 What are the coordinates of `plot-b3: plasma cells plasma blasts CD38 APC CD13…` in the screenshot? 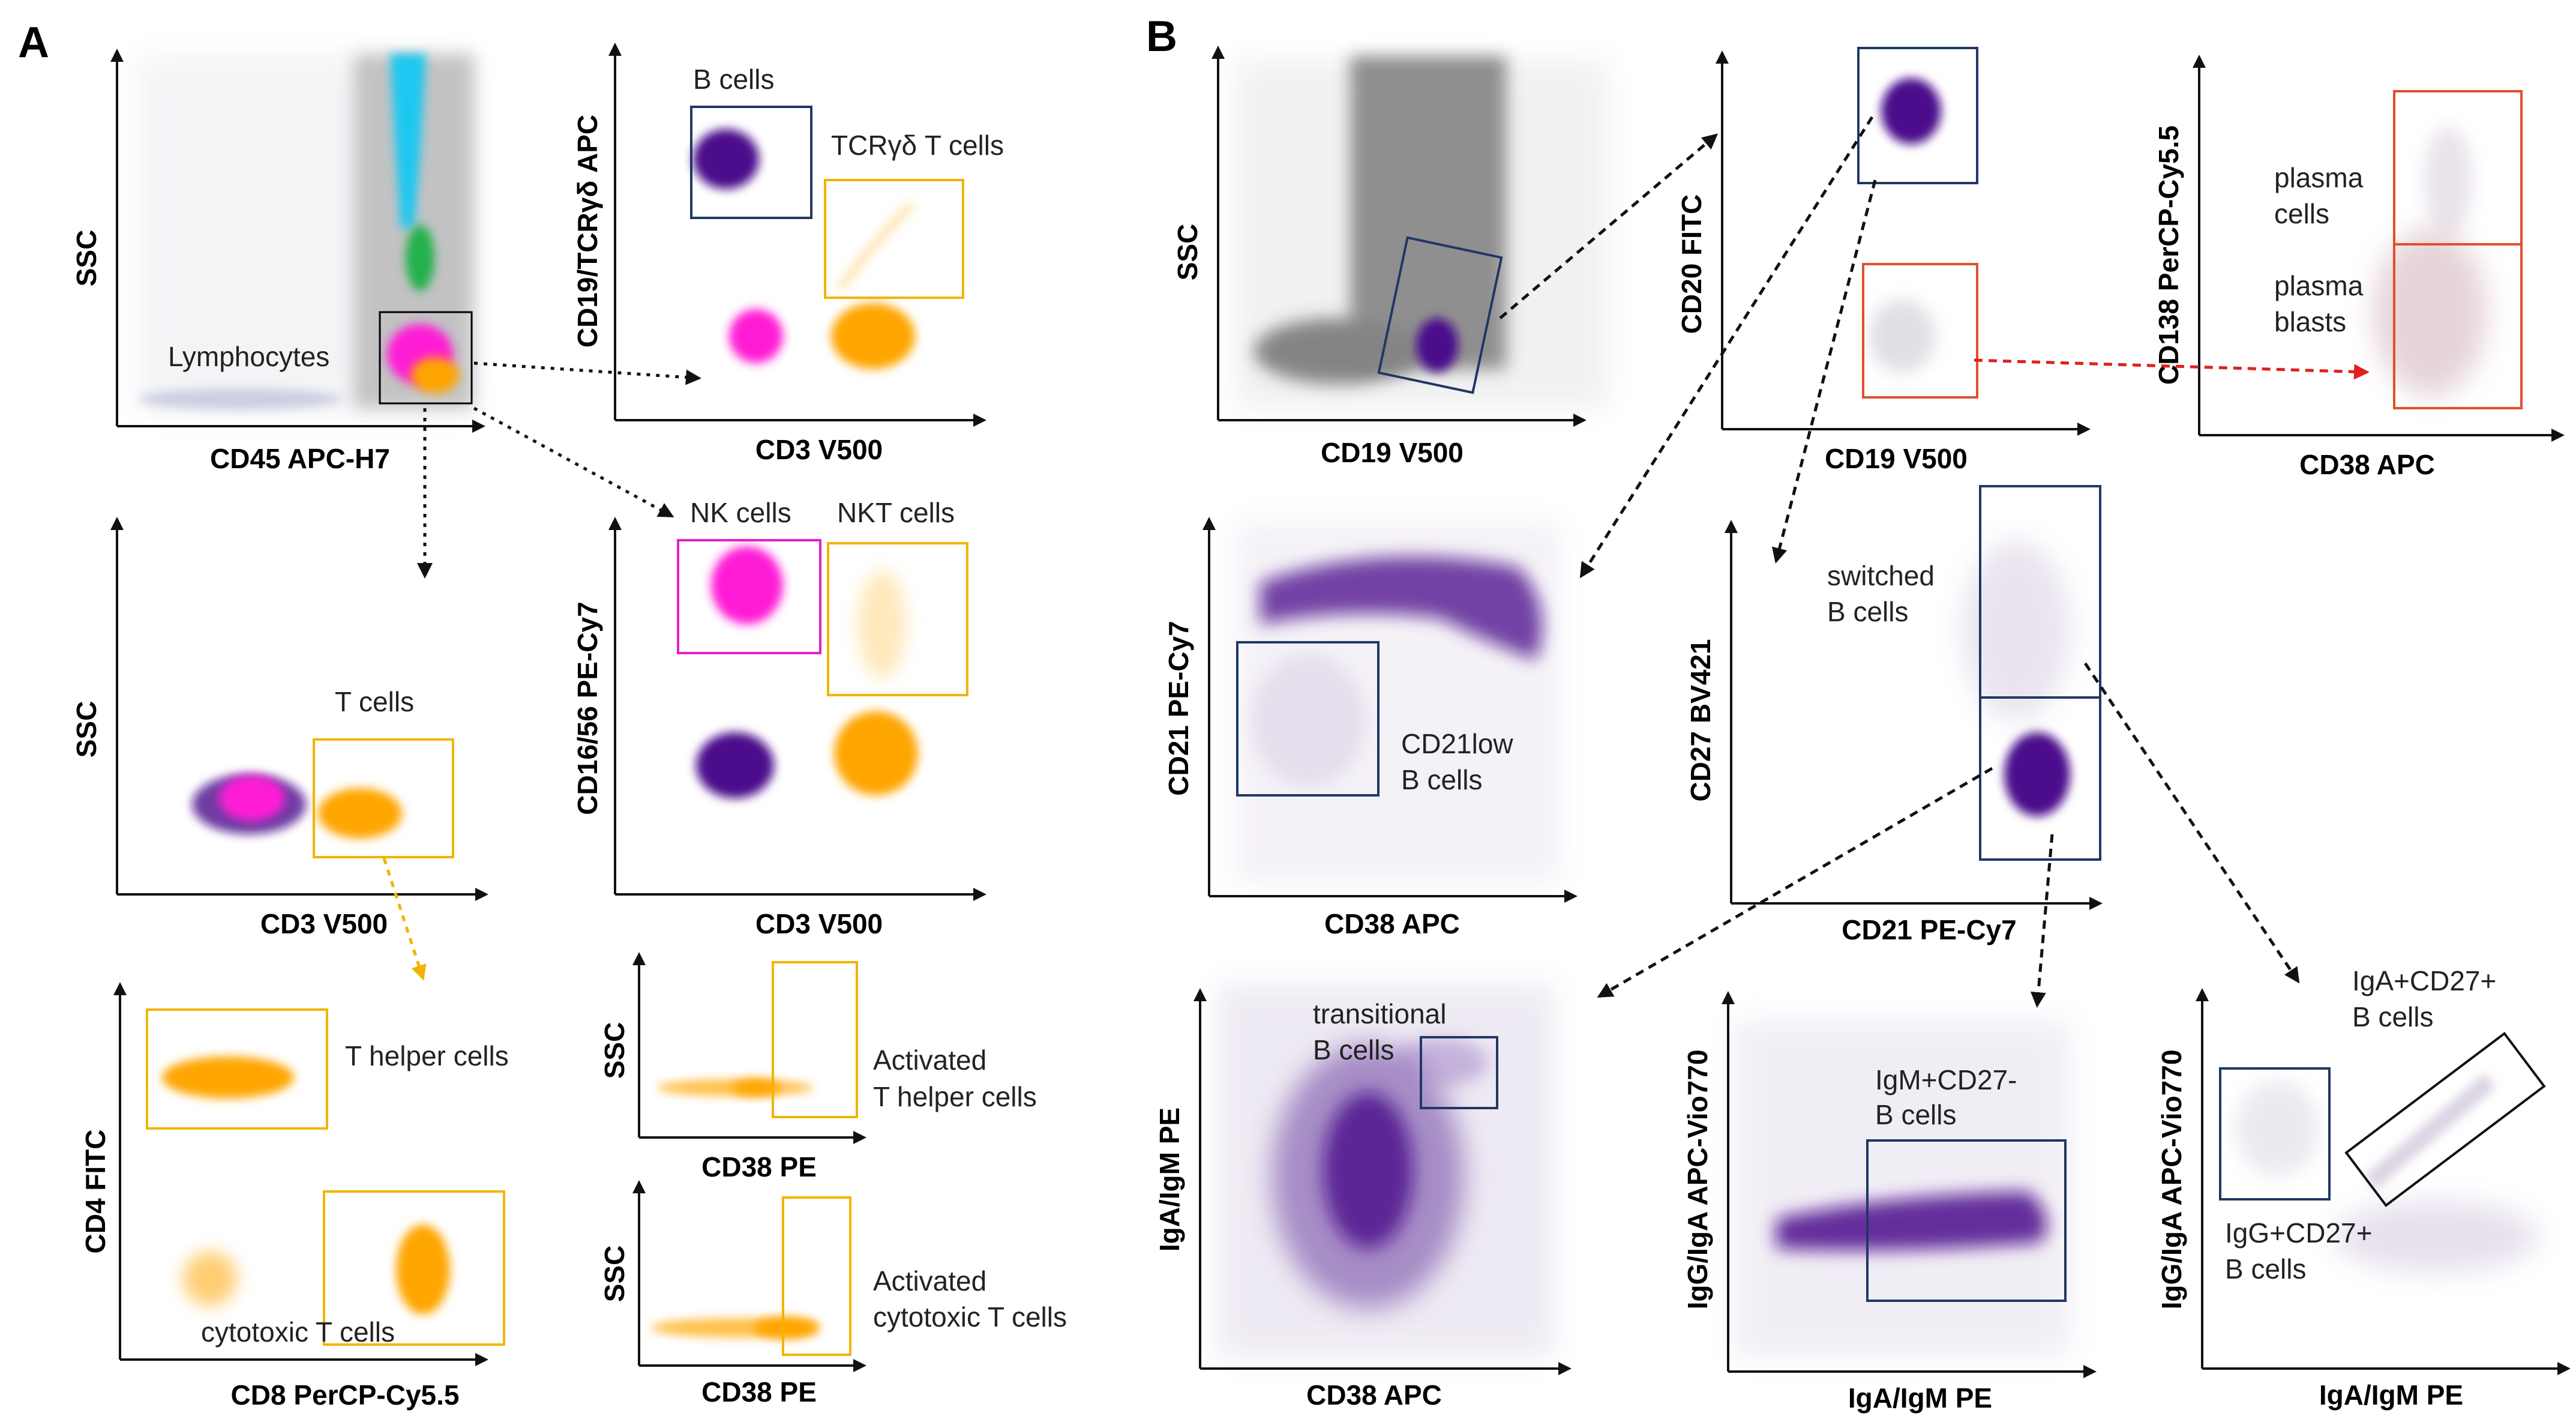 It's located at (2359, 267).